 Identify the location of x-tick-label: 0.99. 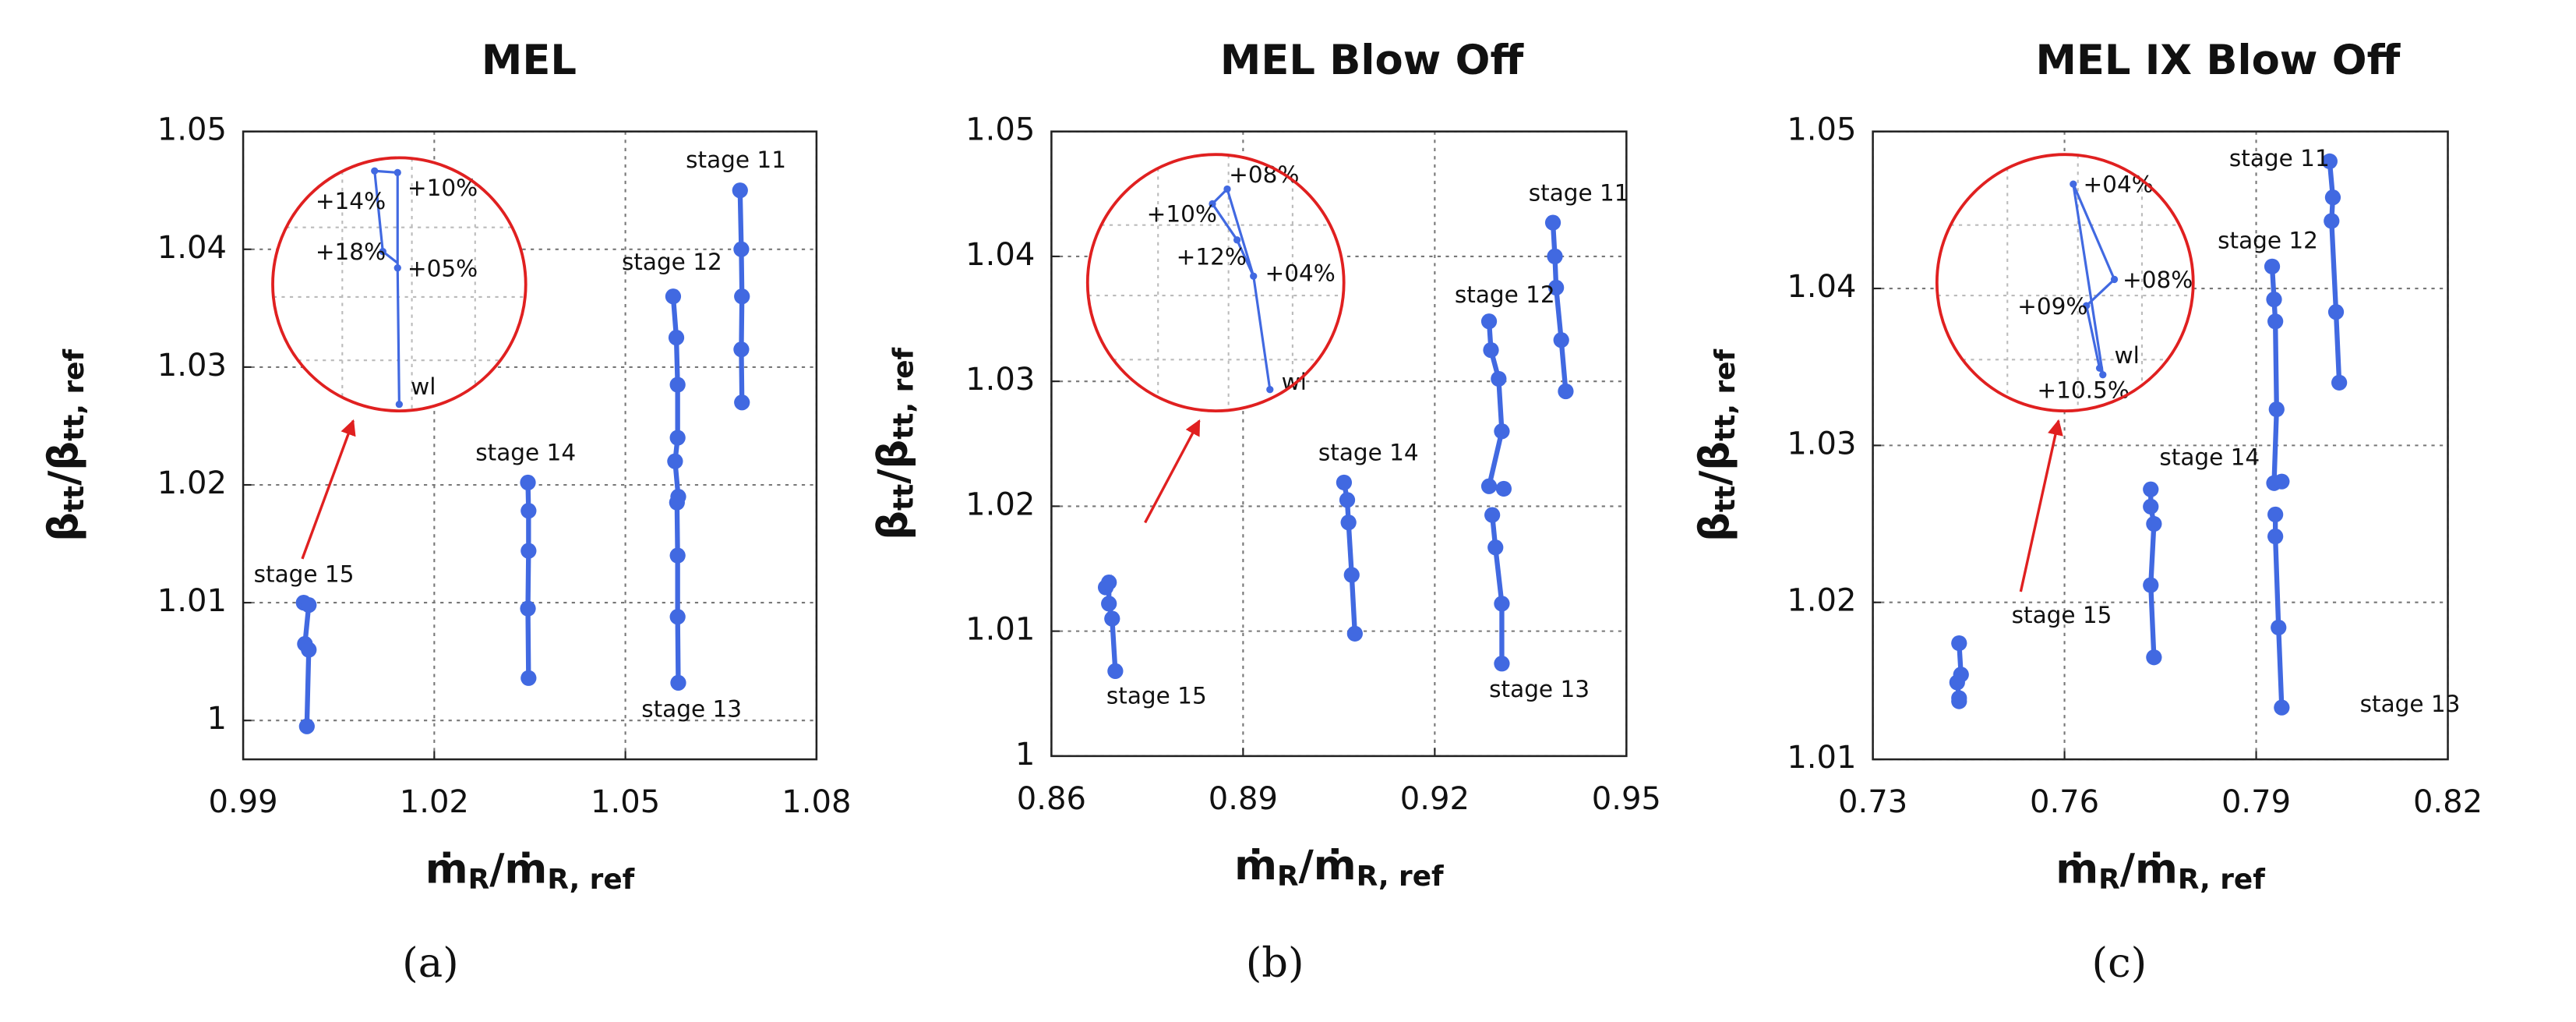
(242, 802).